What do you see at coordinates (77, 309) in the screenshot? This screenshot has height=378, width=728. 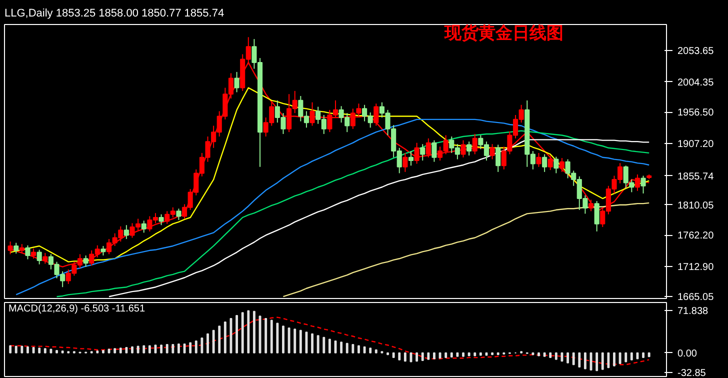 I see `chart-title: MACD(12,26,9) -6.503 -11.651` at bounding box center [77, 309].